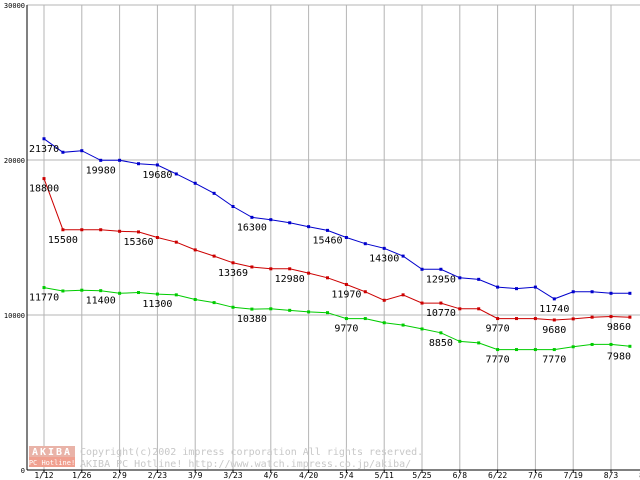 Image resolution: width=640 pixels, height=480 pixels. I want to click on y-tick-label: 0, so click(23, 471).